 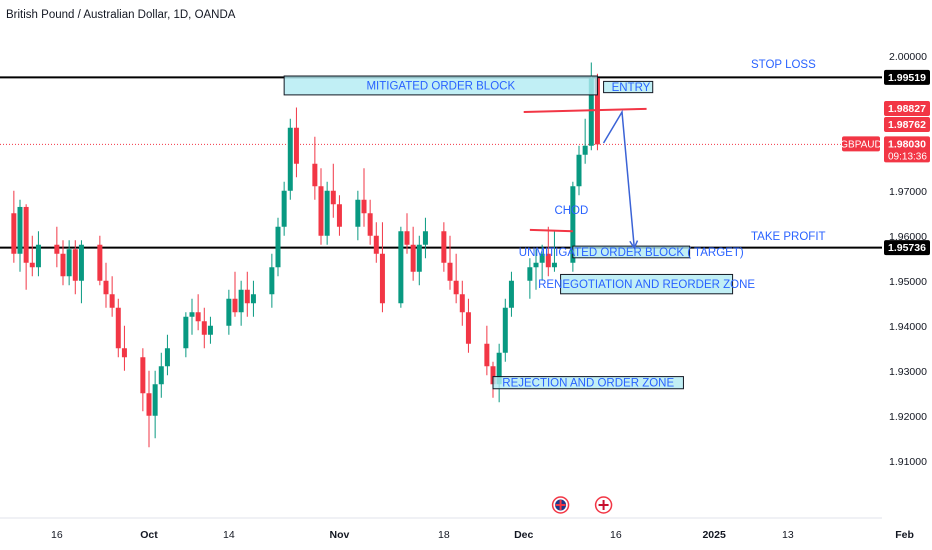 What do you see at coordinates (571, 211) in the screenshot?
I see `annotation-label: CHOD` at bounding box center [571, 211].